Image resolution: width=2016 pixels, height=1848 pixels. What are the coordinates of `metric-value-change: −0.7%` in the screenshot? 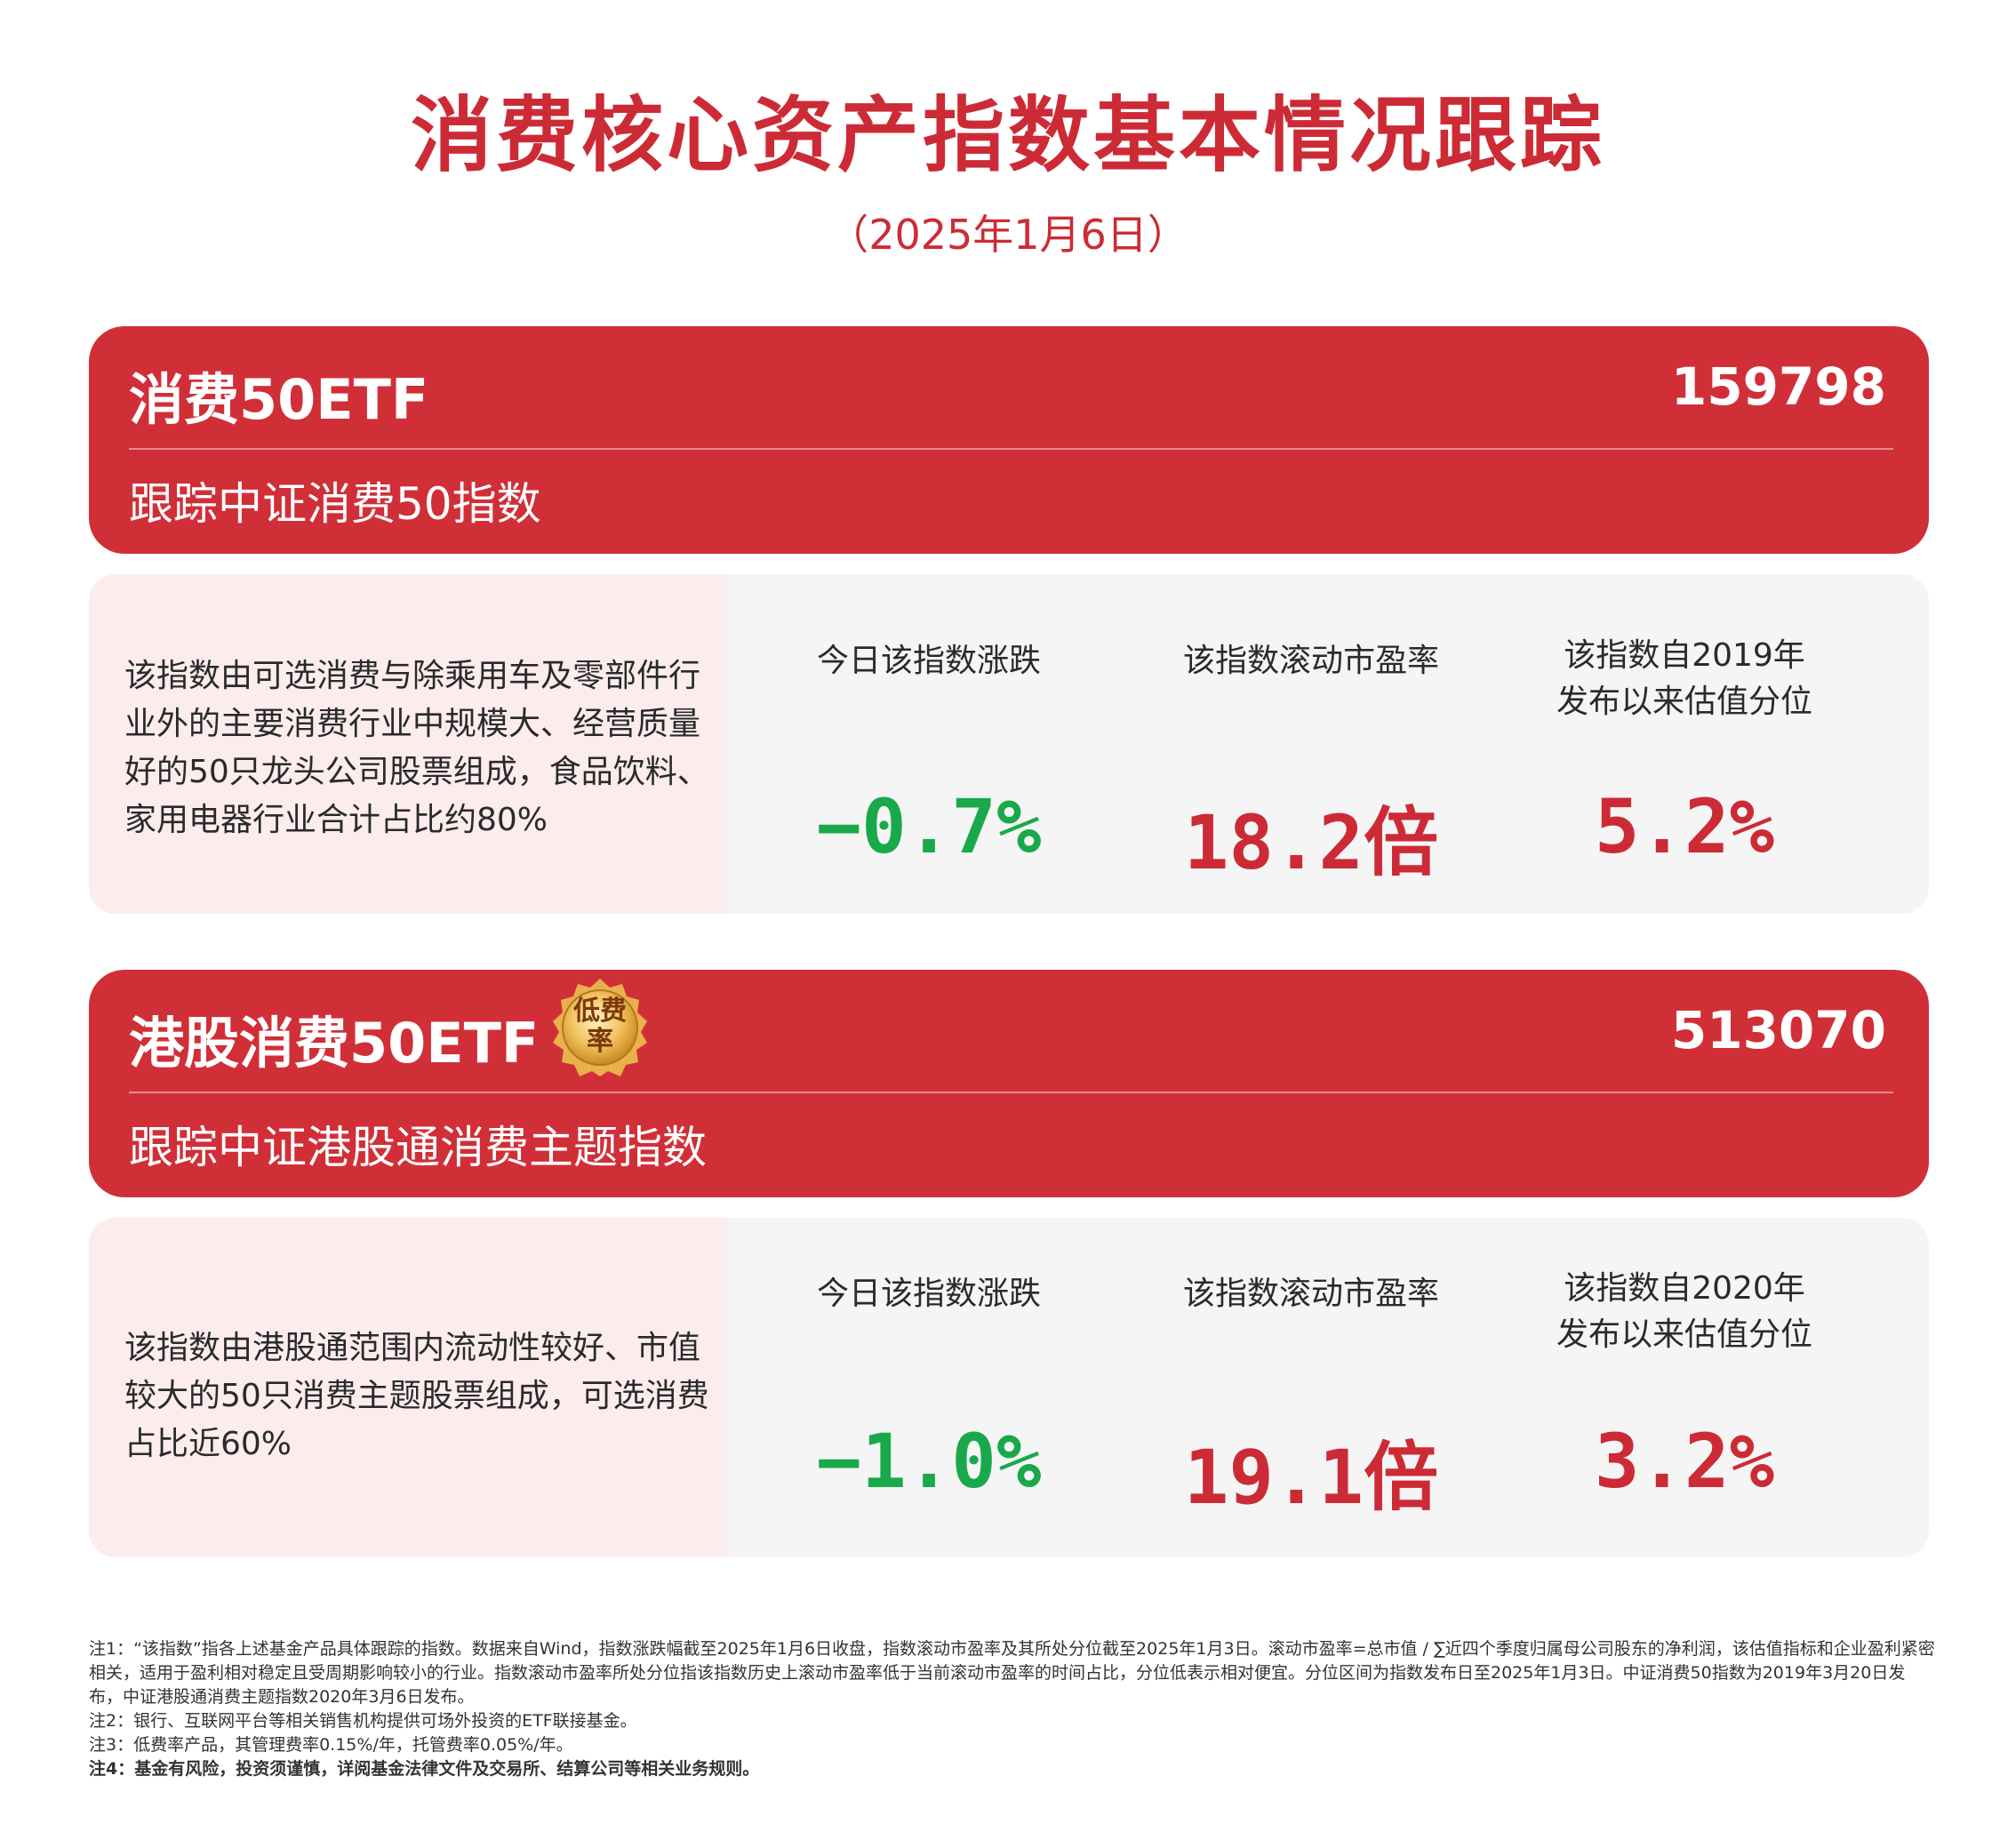 It's located at (929, 826).